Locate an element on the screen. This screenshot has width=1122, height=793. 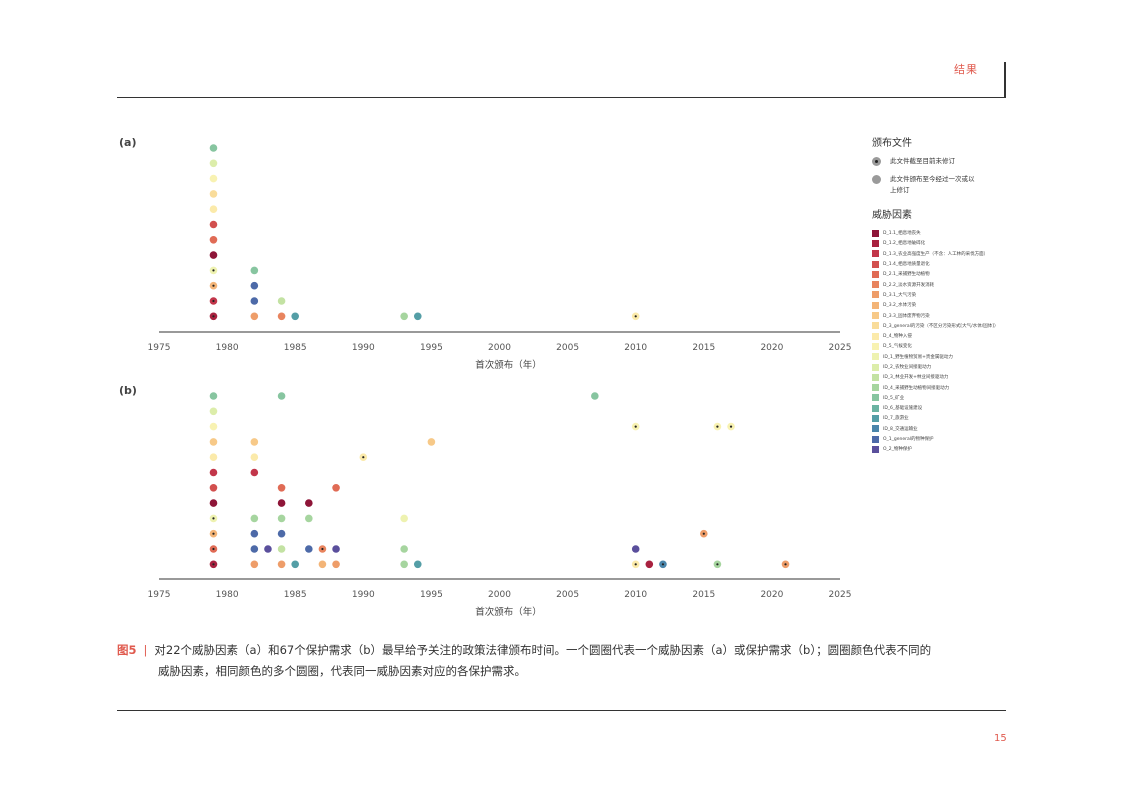
threat-legend-item: ID_4_采捕野生动植物间接驱动力 is located at coordinates (947, 387).